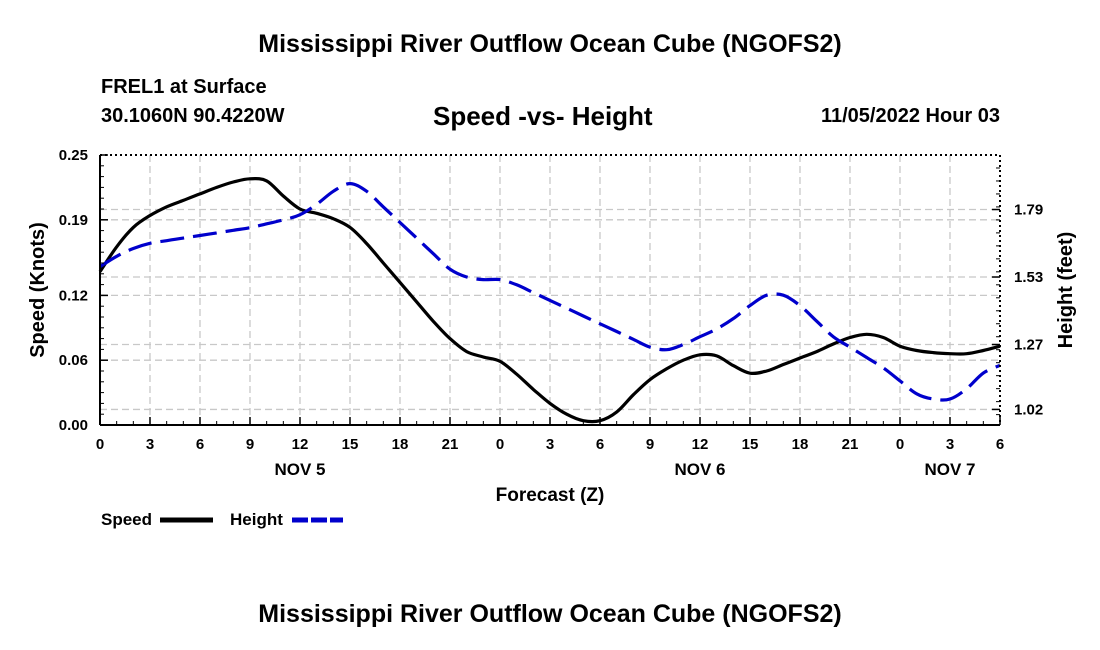 The width and height of the screenshot is (1100, 650). What do you see at coordinates (193, 116) in the screenshot?
I see `station-coordinates: 30.1060N 90.4220W` at bounding box center [193, 116].